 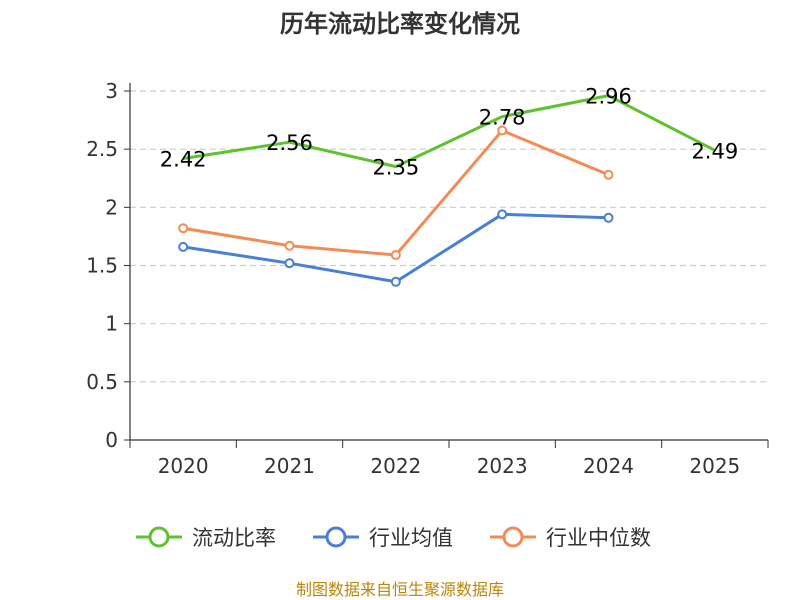 I want to click on x-tick-label: 2020, so click(x=183, y=466).